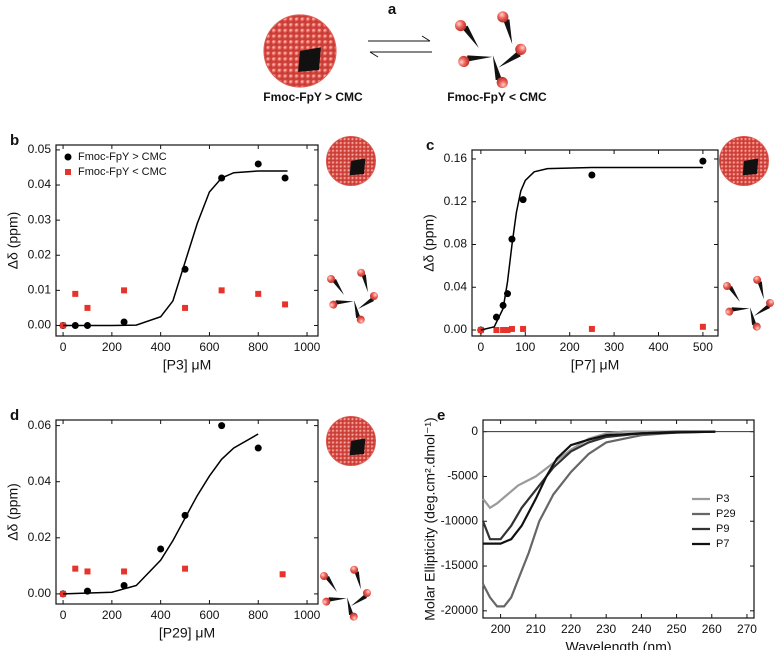 The height and width of the screenshot is (655, 781). What do you see at coordinates (456, 201) in the screenshot?
I see `y-tick-label: 0.12` at bounding box center [456, 201].